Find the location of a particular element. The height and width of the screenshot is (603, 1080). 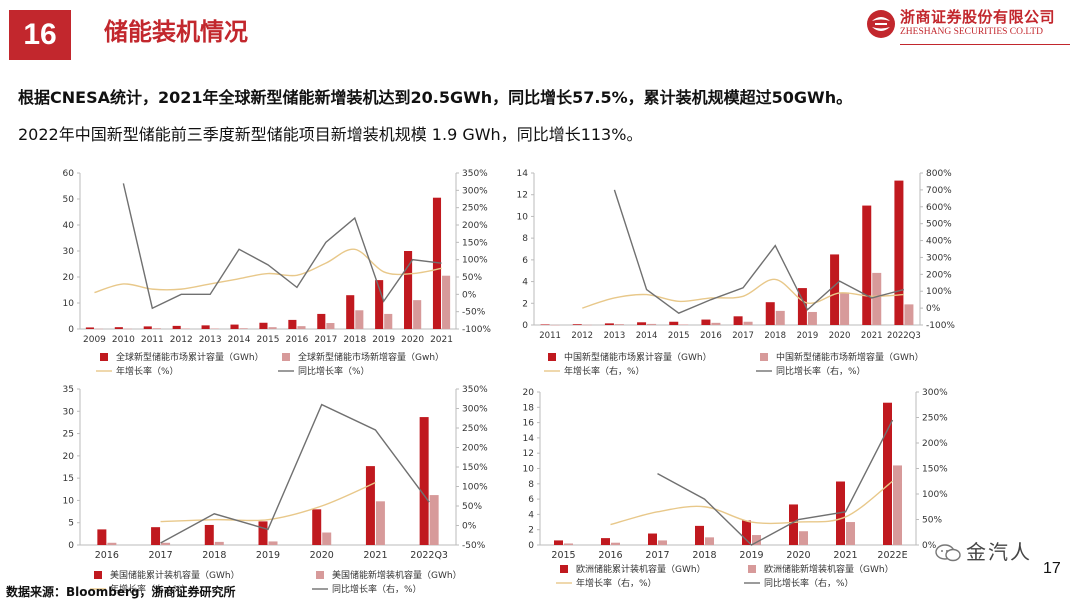

wechat-icon is located at coordinates (948, 553).